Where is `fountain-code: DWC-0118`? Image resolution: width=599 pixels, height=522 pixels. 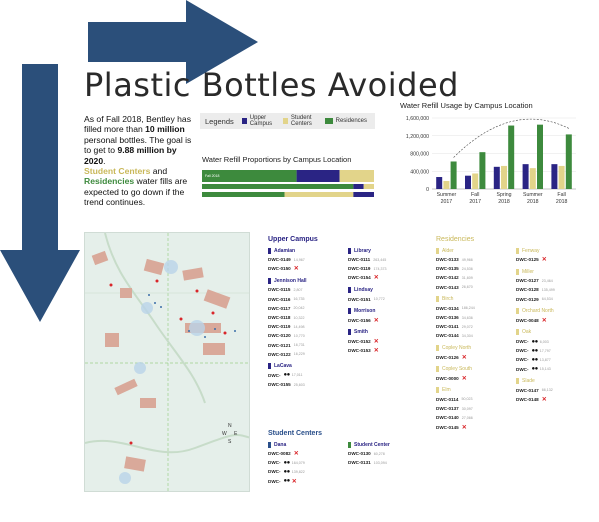 fountain-code: DWC-0118 is located at coordinates (279, 318).